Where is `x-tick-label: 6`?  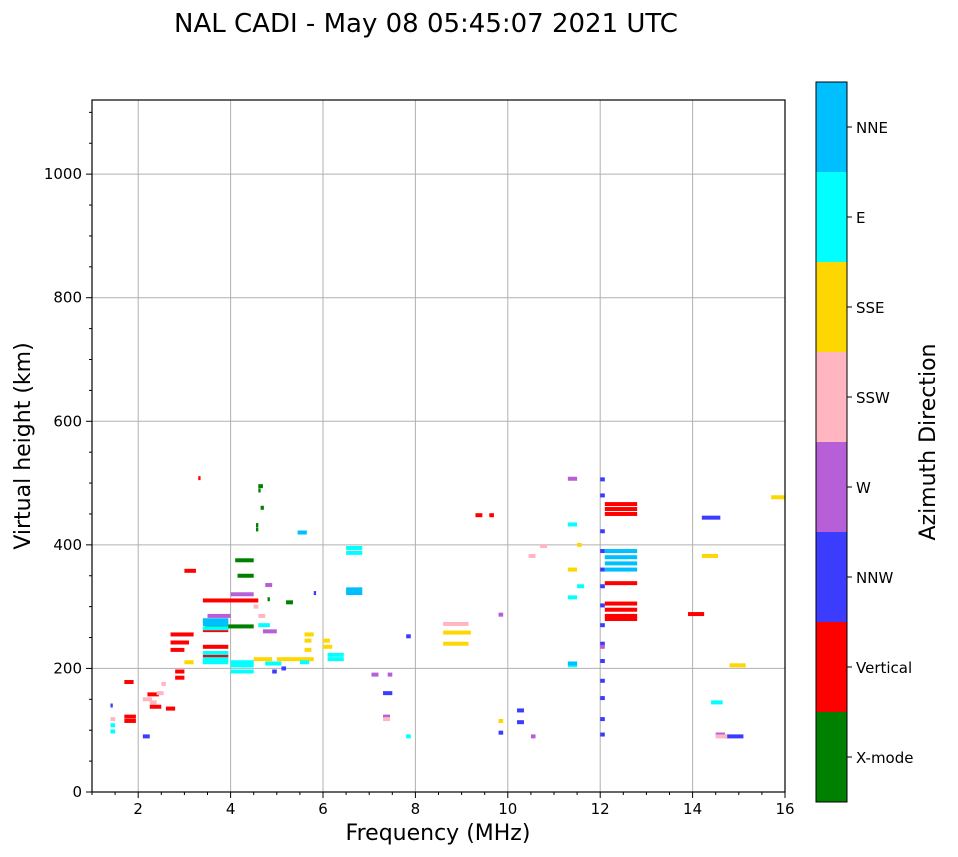 x-tick-label: 6 is located at coordinates (323, 809).